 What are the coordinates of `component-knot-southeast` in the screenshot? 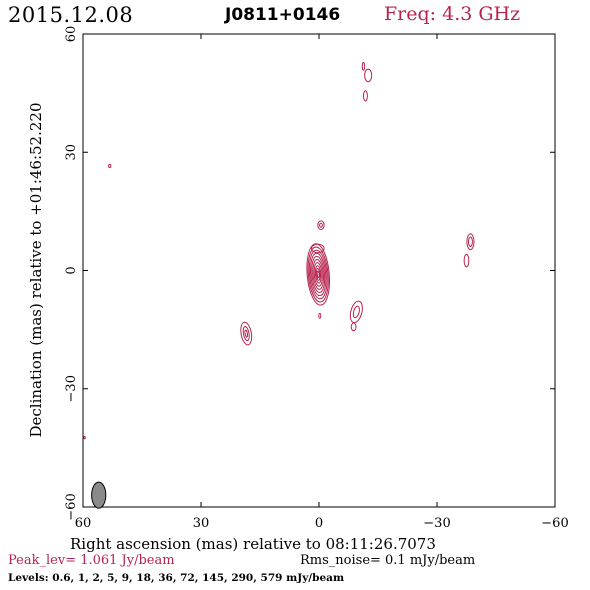 It's located at (246, 333).